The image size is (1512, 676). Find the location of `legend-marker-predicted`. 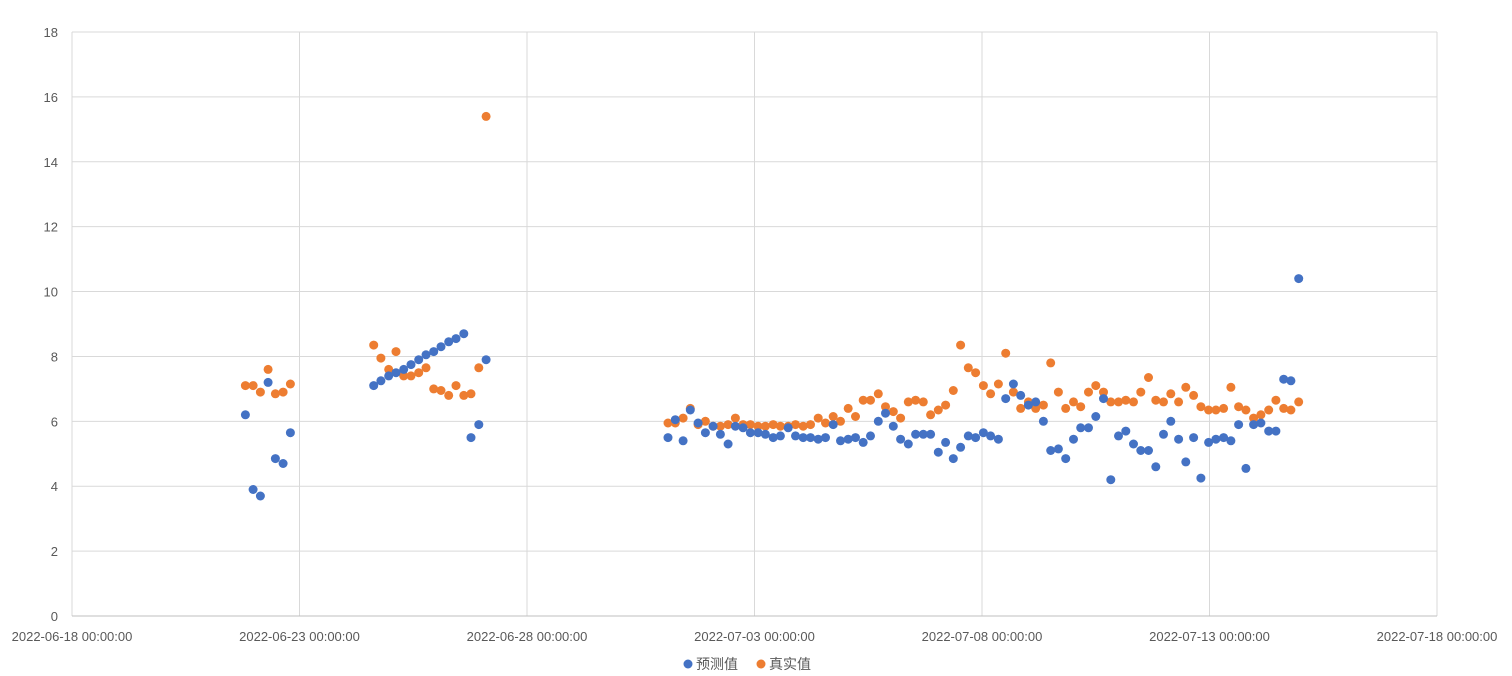

legend-marker-predicted is located at coordinates (688, 664).